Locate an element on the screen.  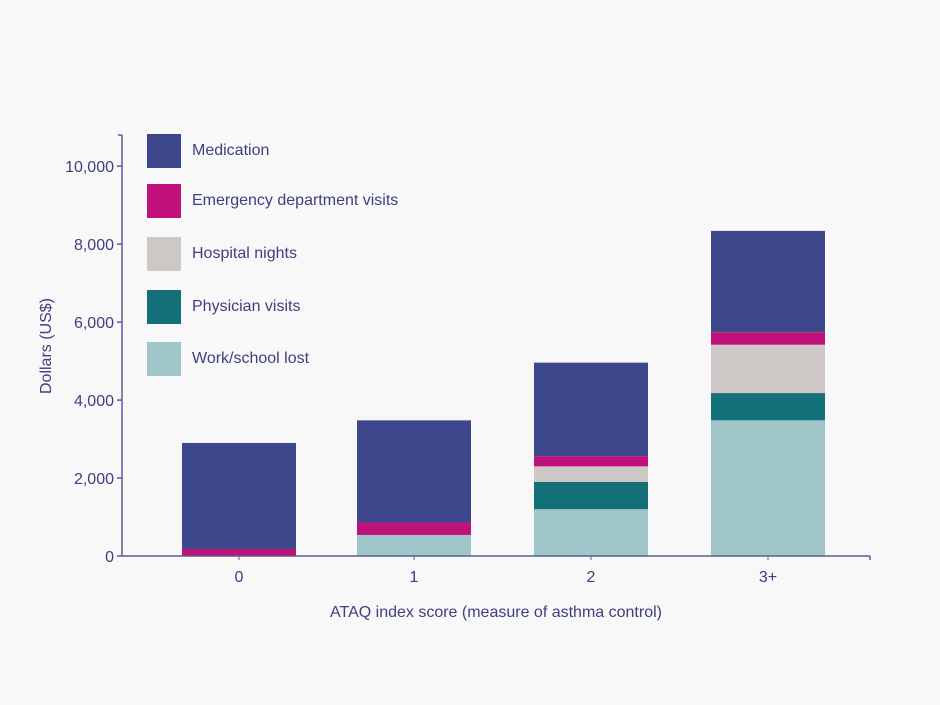
y-tick-label: 10,000 is located at coordinates (89, 167).